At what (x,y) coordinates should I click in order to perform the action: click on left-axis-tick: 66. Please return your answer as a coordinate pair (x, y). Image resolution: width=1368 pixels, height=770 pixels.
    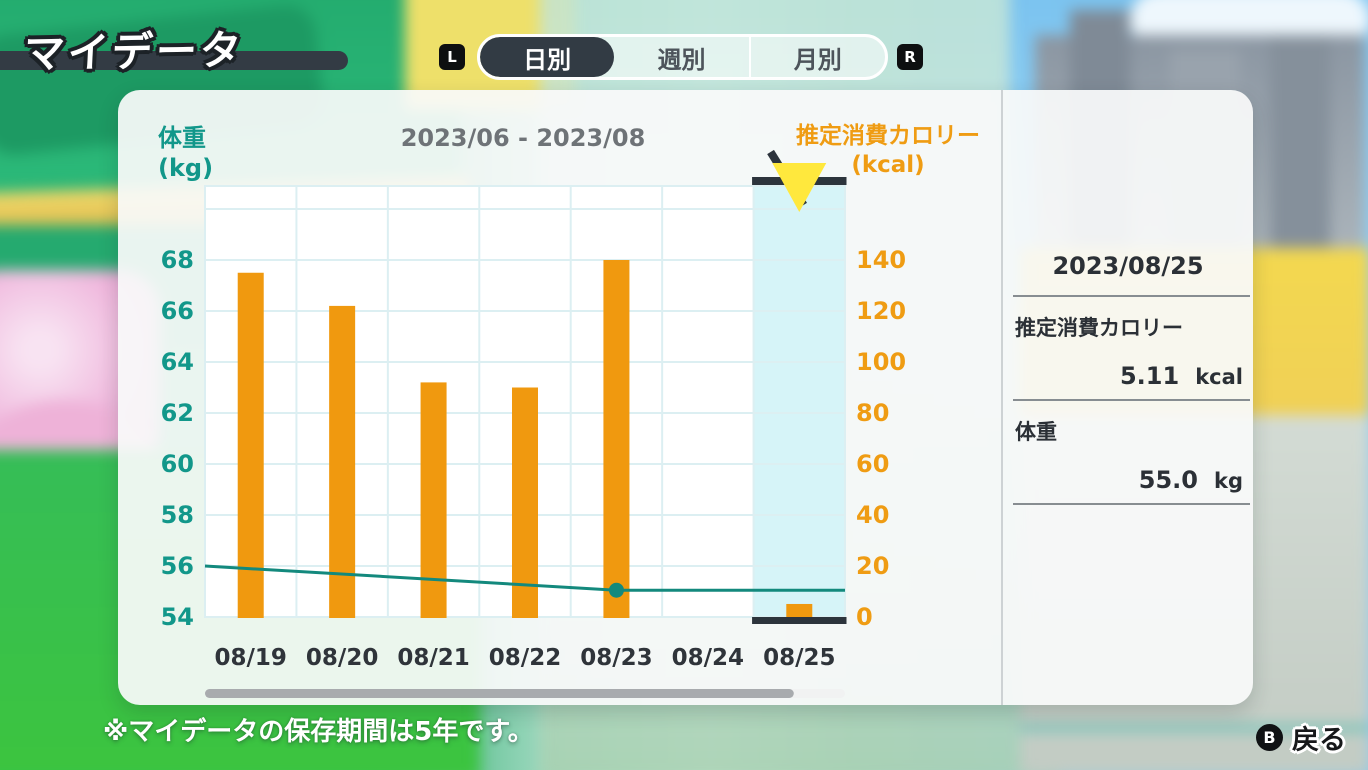
    Looking at the image, I should click on (177, 311).